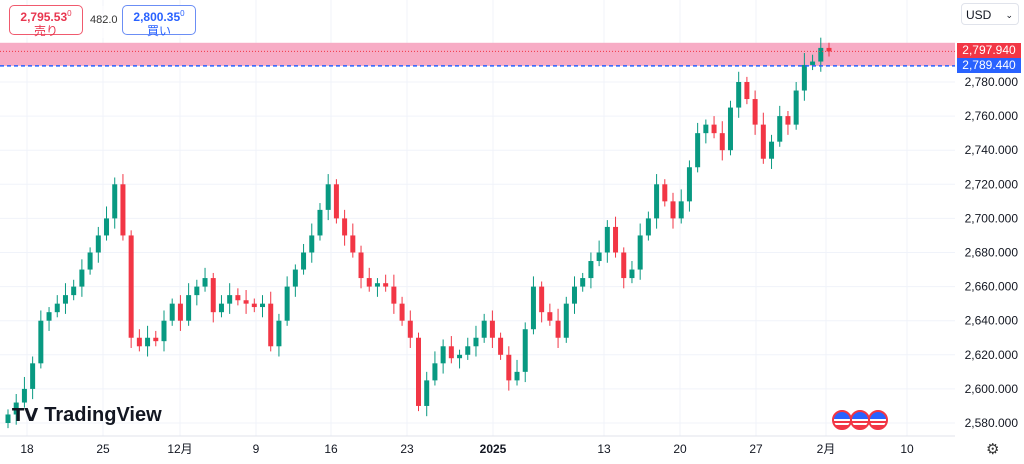 The width and height of the screenshot is (1024, 464). What do you see at coordinates (989, 50) in the screenshot?
I see `last-price-tag: 2,797.940` at bounding box center [989, 50].